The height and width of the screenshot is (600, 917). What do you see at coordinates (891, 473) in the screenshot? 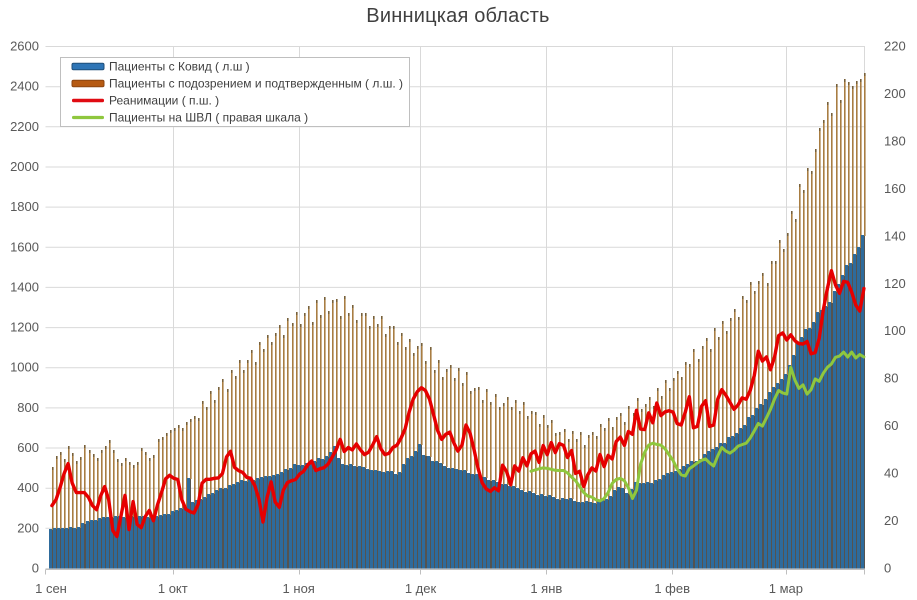
I see `svg-text: 40` at bounding box center [891, 473].